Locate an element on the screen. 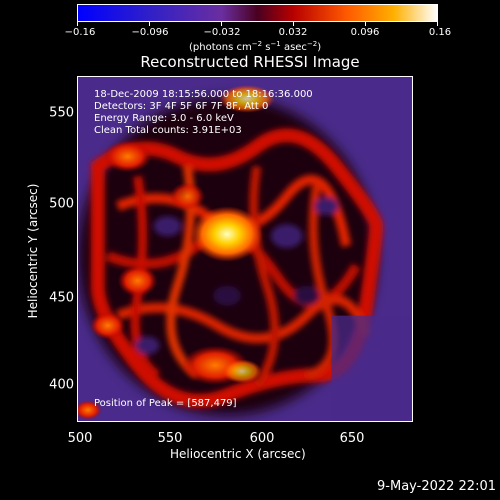 The height and width of the screenshot is (500, 500). y-axis-label: Heliocentric Y (arcsec) is located at coordinates (33, 251).